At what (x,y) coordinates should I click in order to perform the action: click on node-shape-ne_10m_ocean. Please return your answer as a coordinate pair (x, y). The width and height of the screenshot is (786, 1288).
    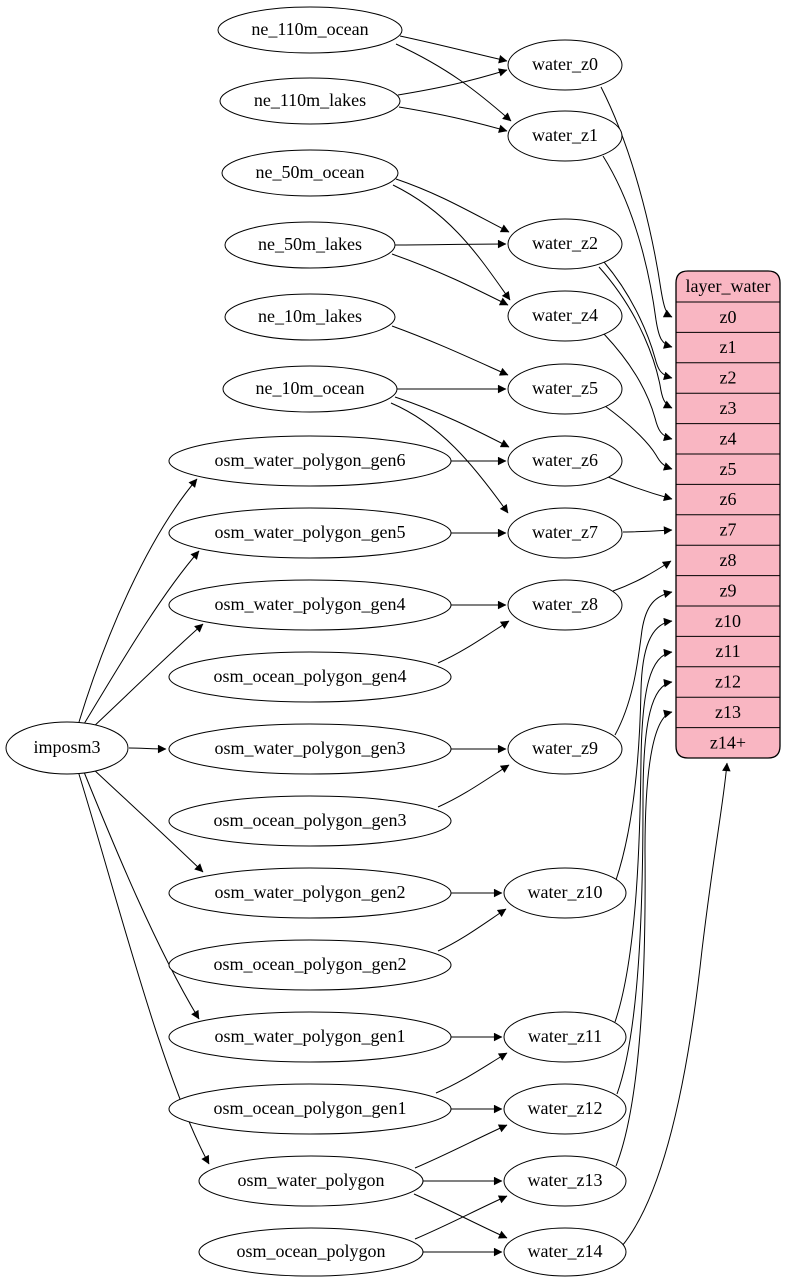
    Looking at the image, I should click on (310, 389).